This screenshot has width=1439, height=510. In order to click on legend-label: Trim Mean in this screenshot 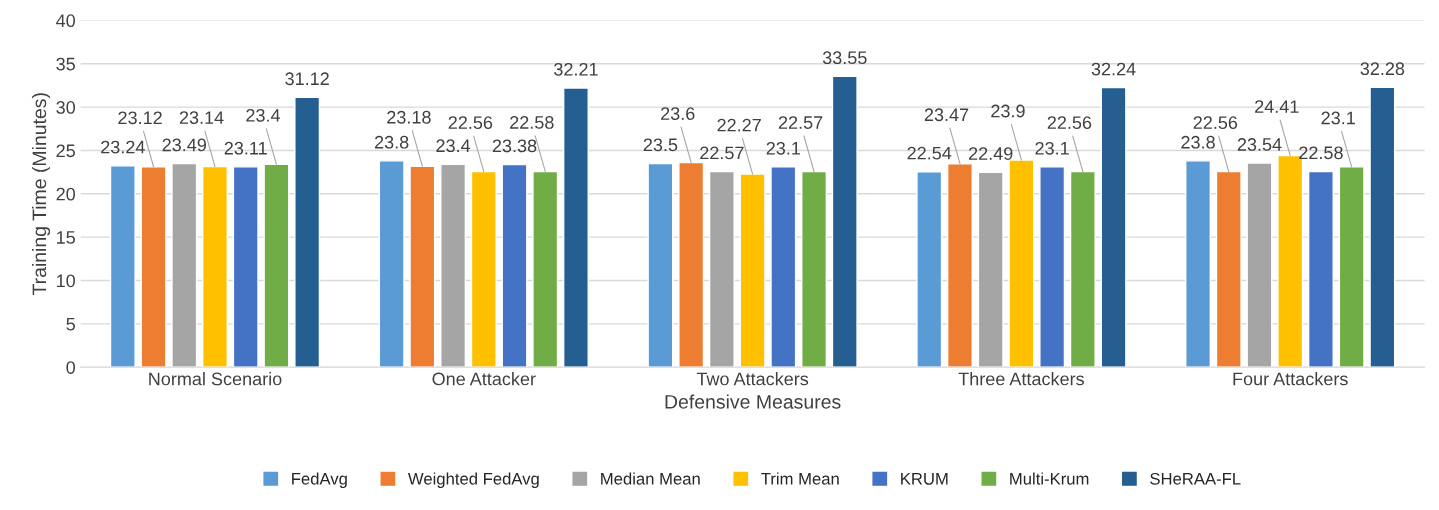, I will do `click(800, 478)`.